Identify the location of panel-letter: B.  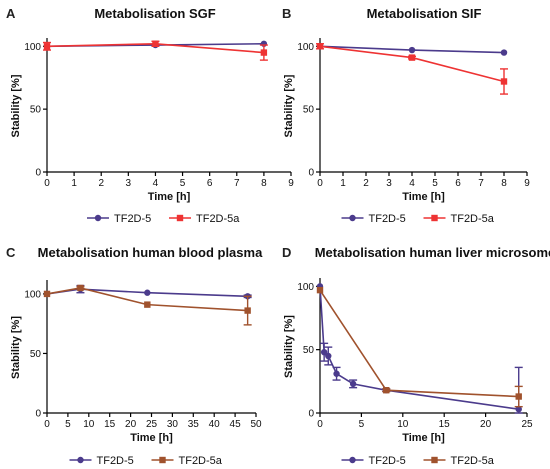
(286, 13).